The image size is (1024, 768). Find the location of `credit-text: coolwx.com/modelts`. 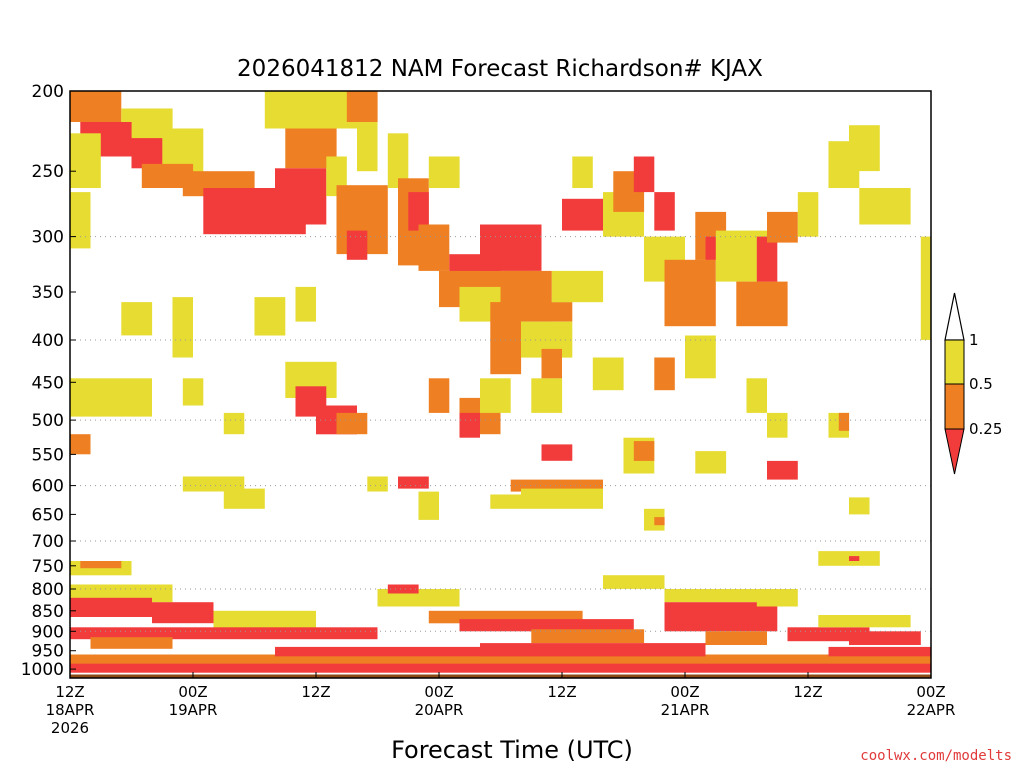

credit-text: coolwx.com/modelts is located at coordinates (936, 756).